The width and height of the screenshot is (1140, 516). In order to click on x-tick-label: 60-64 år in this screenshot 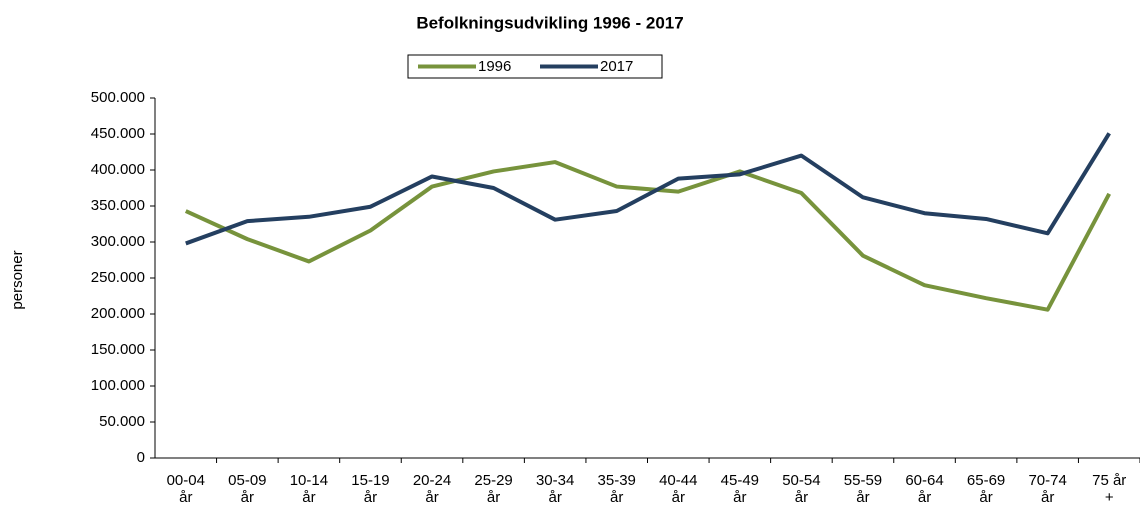, I will do `click(924, 489)`.